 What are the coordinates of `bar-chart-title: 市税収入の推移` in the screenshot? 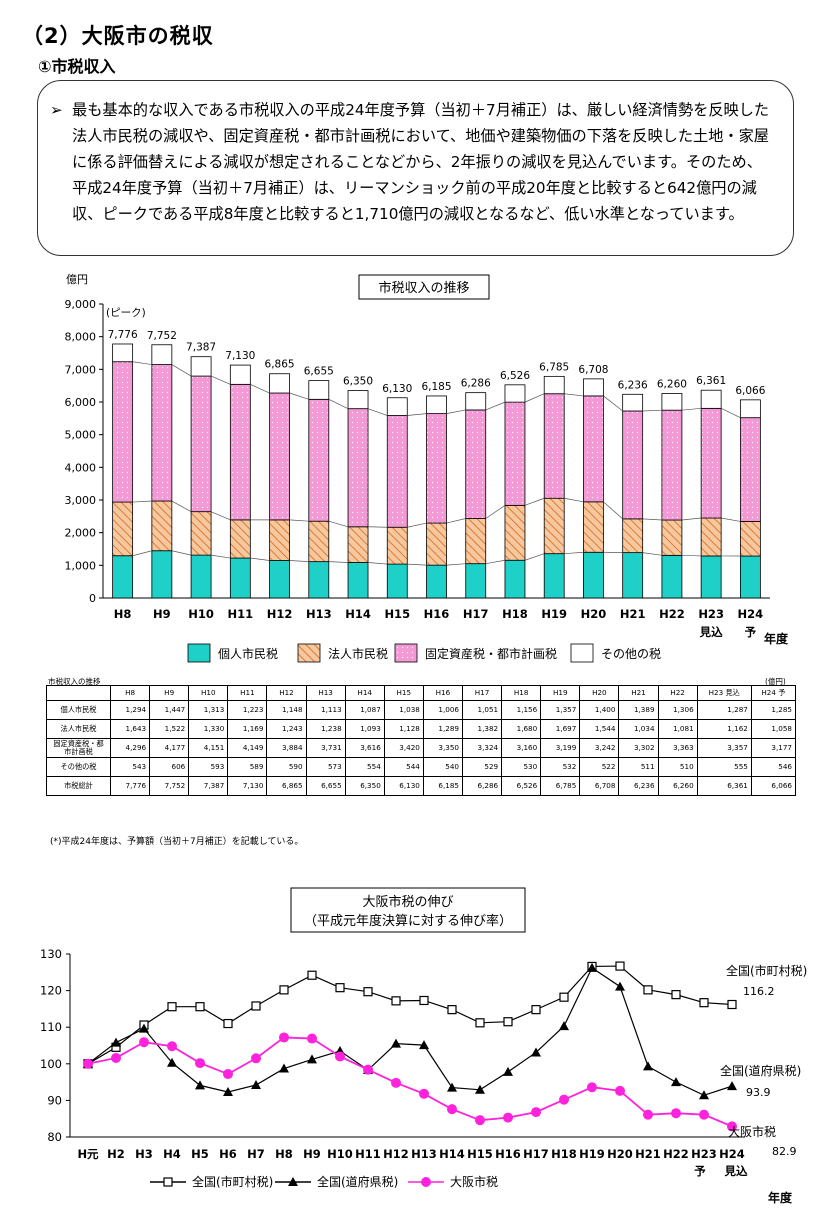 It's located at (423, 288).